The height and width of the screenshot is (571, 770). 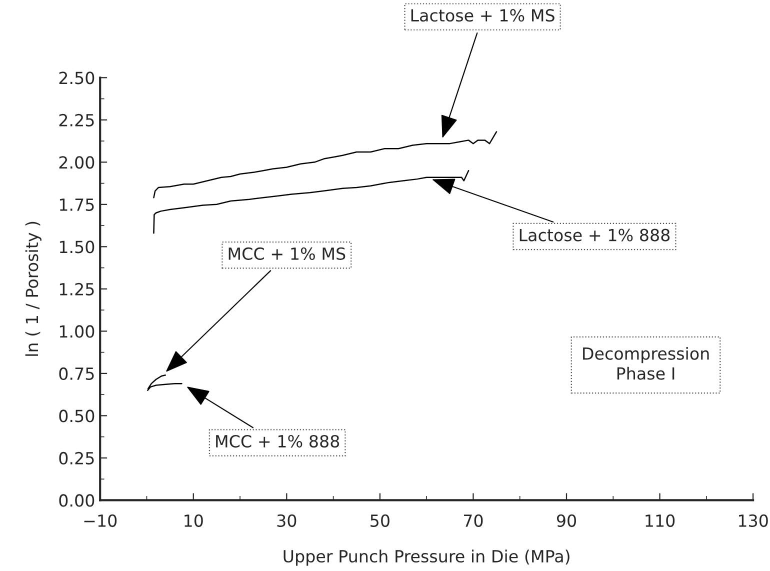 I want to click on text: MCC + 1% 888, so click(x=278, y=441).